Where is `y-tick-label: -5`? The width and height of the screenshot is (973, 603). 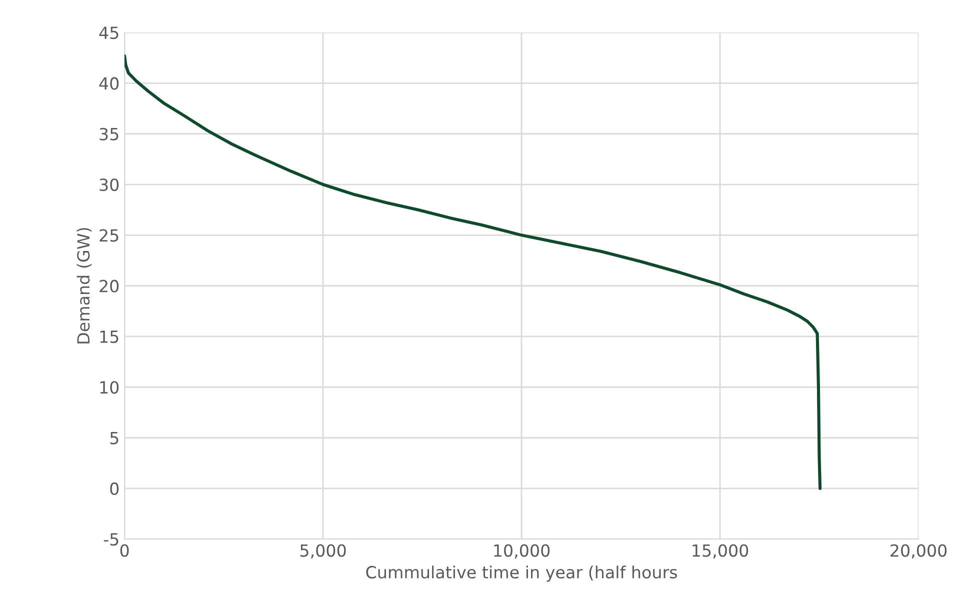 y-tick-label: -5 is located at coordinates (111, 539).